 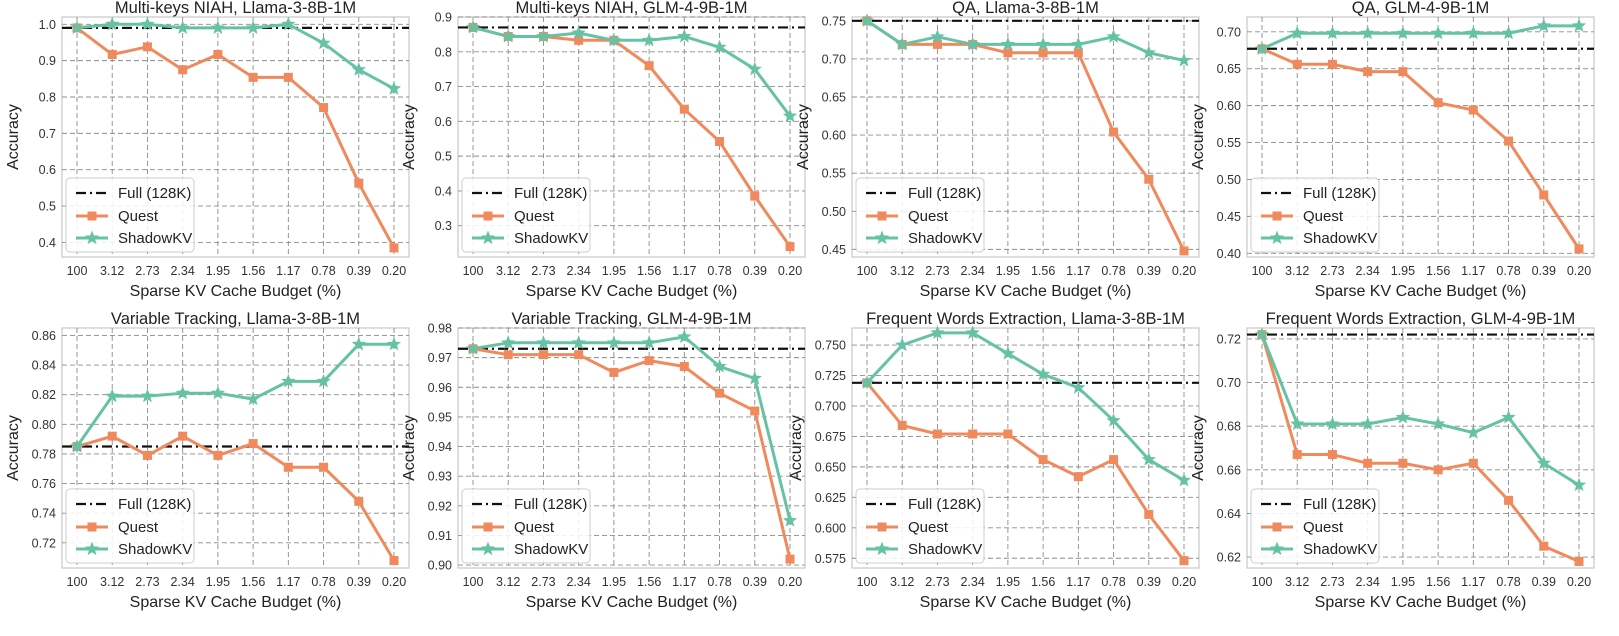 I want to click on legend-quest-marker, so click(x=488, y=527).